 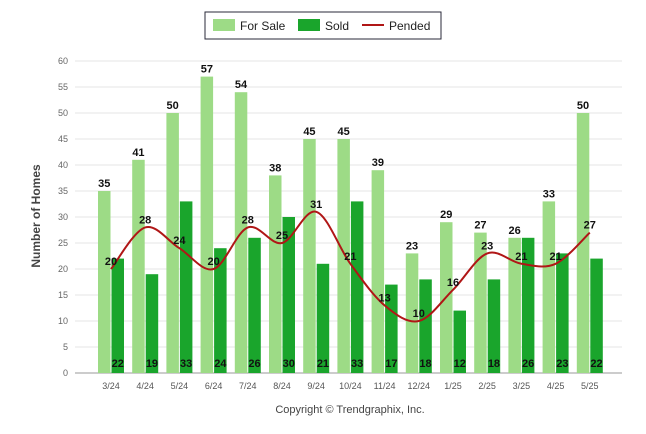 I want to click on label-sold: 23, so click(x=562, y=364).